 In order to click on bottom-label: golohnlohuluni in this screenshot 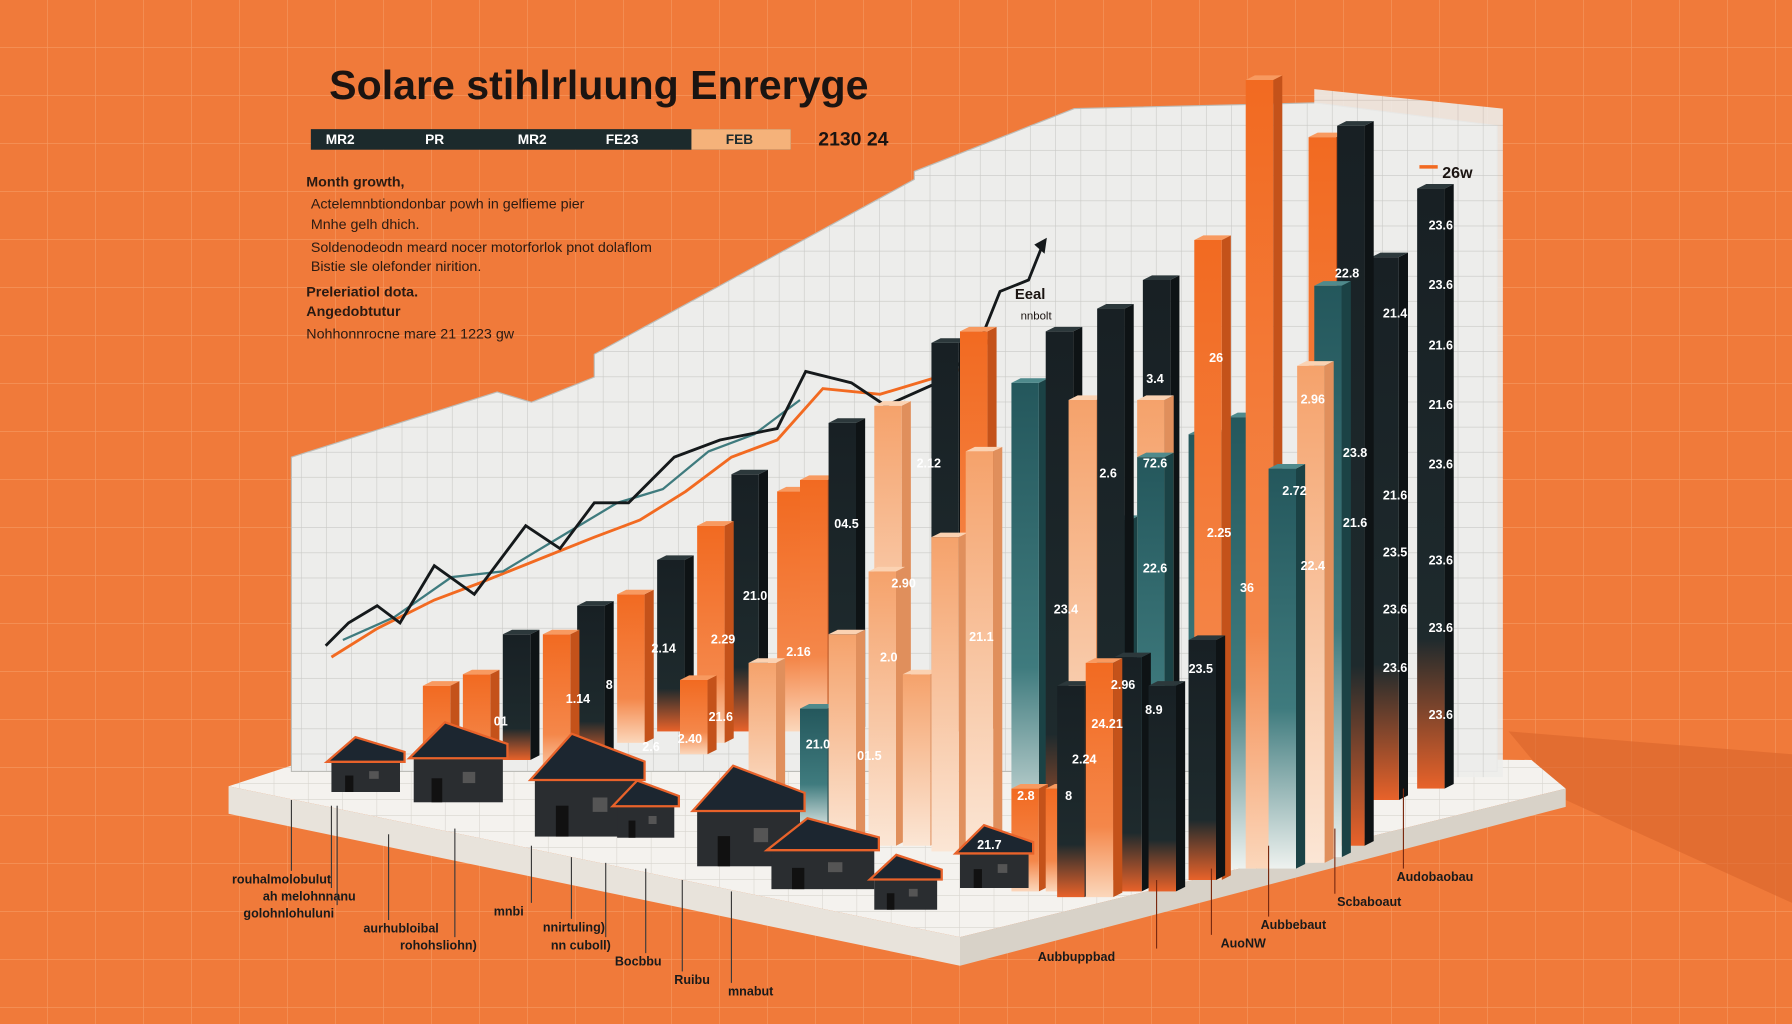, I will do `click(288, 914)`.